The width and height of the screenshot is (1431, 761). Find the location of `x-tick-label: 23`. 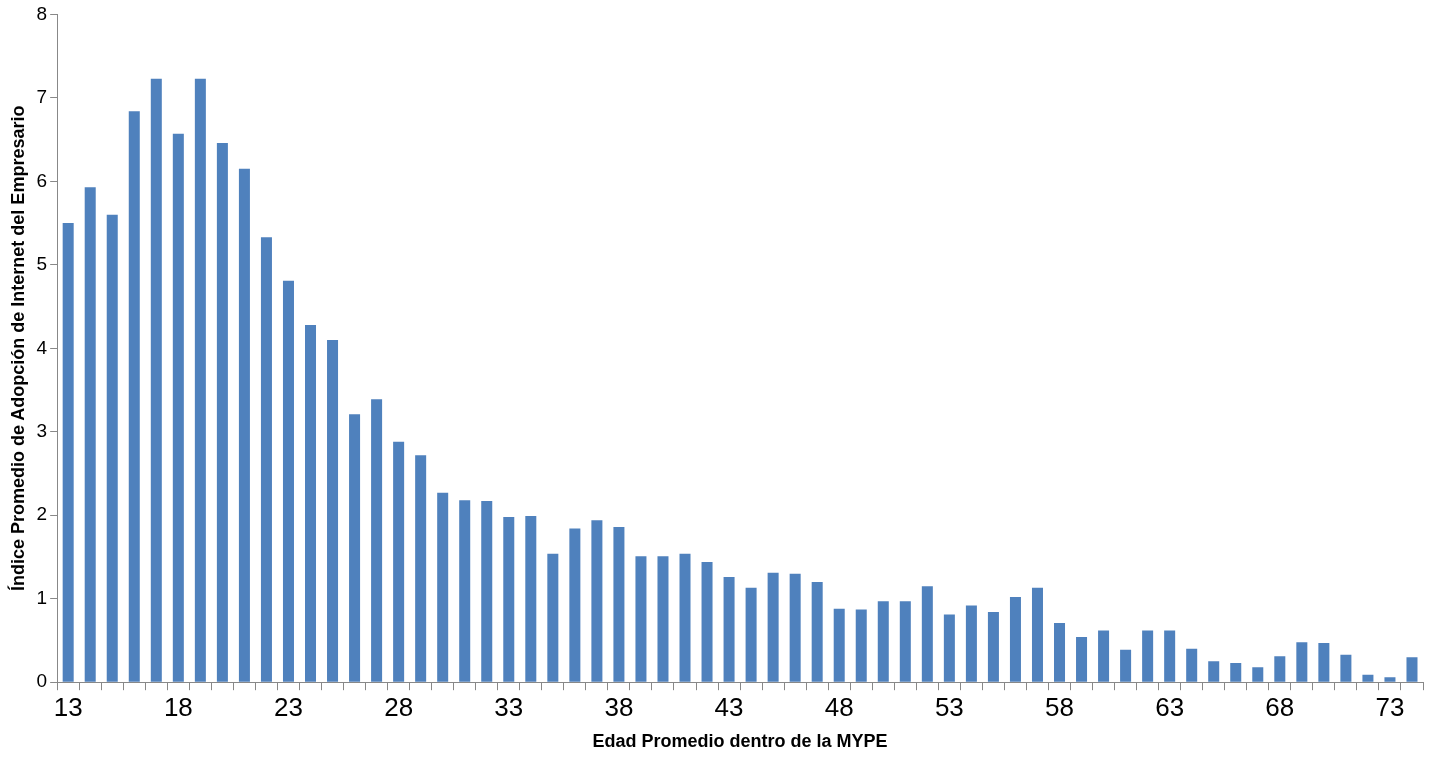

x-tick-label: 23 is located at coordinates (288, 706).